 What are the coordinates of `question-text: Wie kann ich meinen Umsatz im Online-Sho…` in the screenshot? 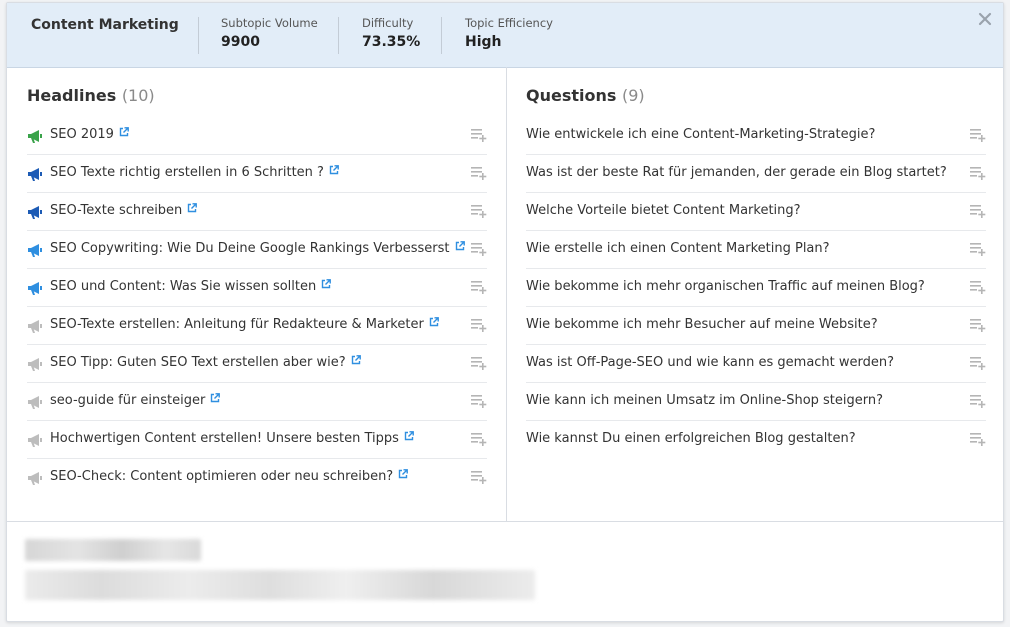 It's located at (705, 400).